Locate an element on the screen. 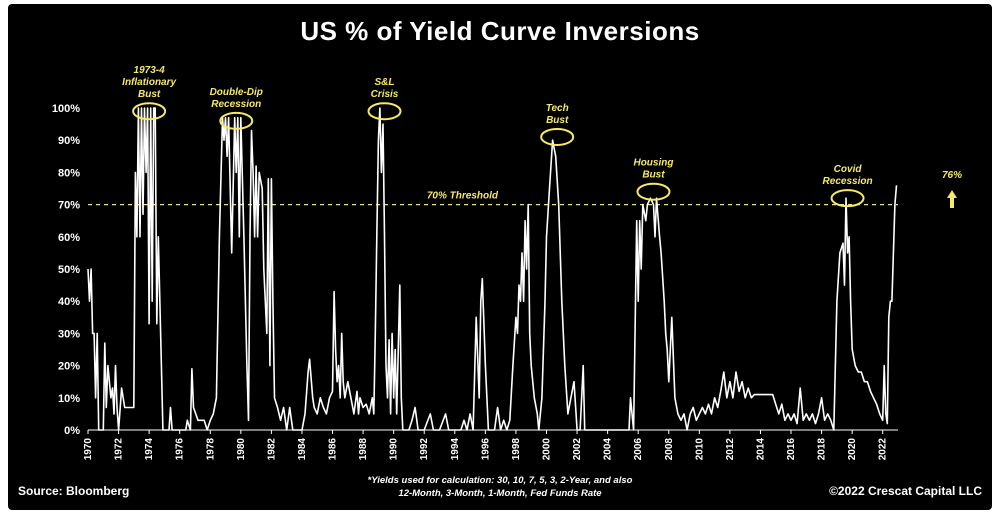 This screenshot has width=1000, height=514. y-tick-label: 20% is located at coordinates (69, 367).